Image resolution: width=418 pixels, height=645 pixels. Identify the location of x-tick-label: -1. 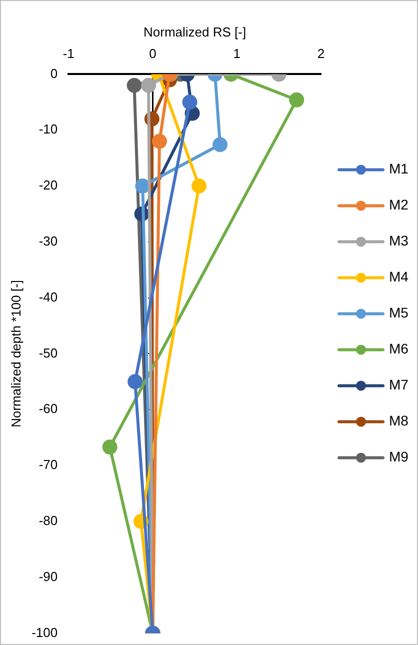
(68, 53).